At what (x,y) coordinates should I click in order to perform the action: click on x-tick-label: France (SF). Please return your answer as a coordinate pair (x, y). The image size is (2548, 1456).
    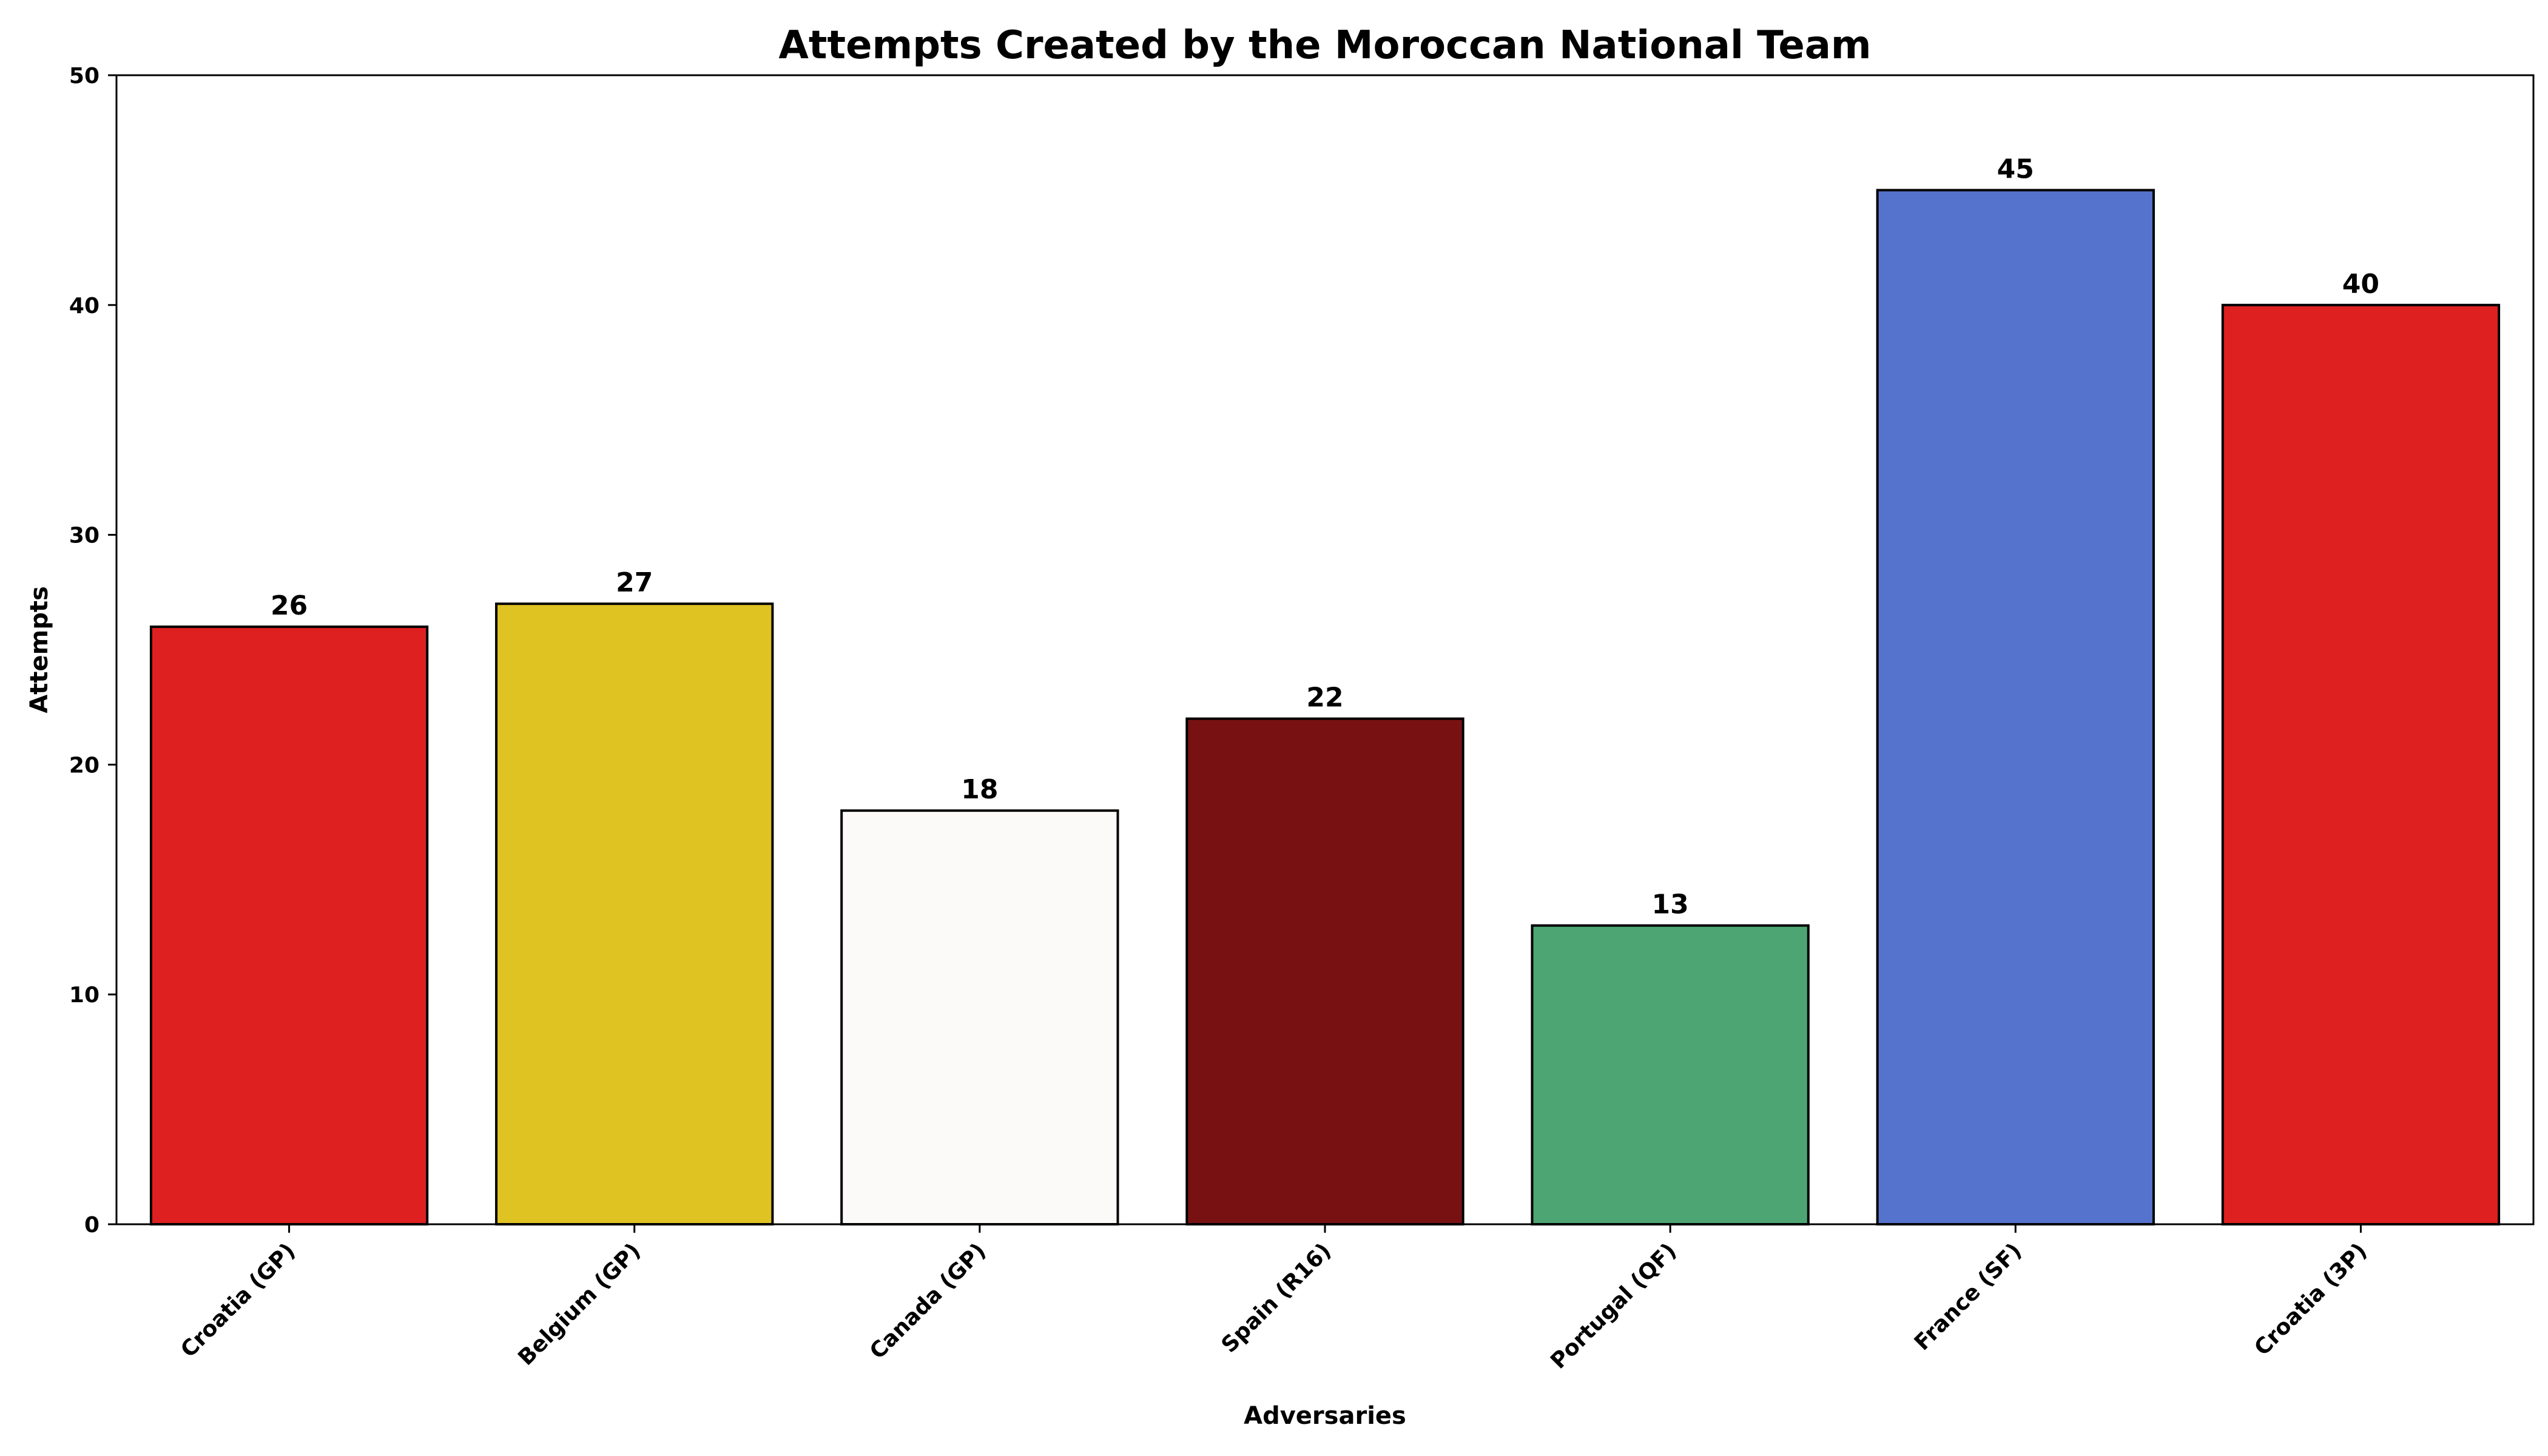
    Looking at the image, I should click on (1968, 1296).